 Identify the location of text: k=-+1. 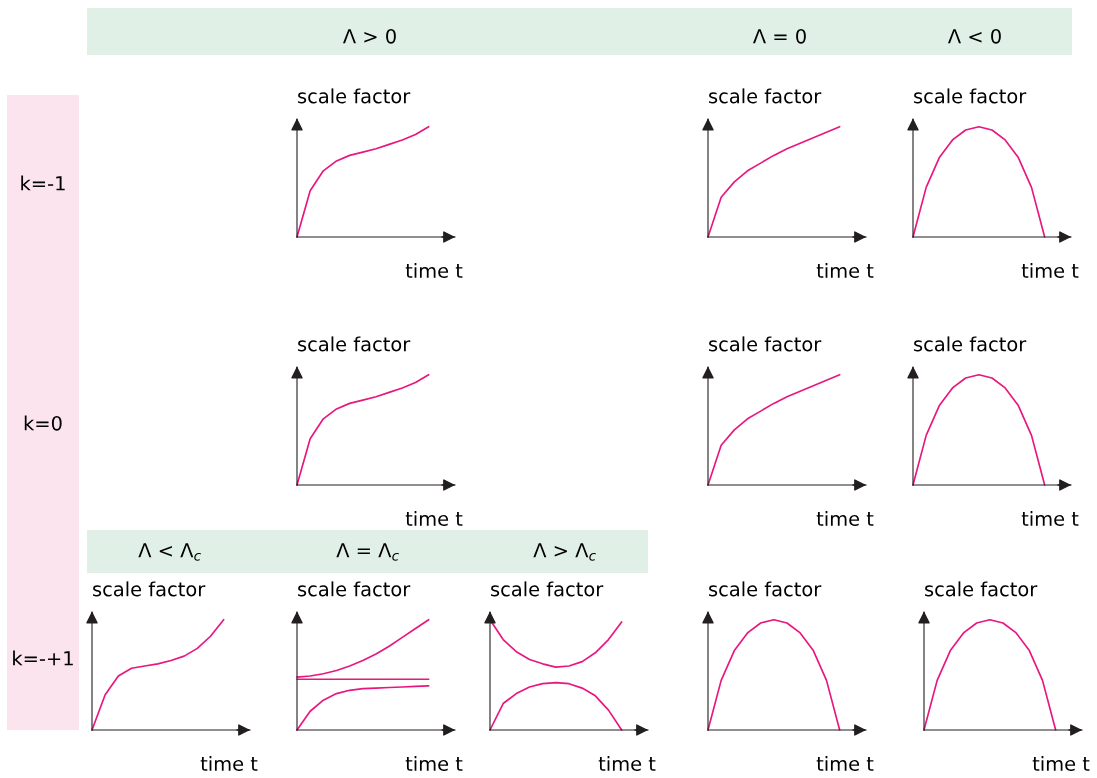
(43, 658).